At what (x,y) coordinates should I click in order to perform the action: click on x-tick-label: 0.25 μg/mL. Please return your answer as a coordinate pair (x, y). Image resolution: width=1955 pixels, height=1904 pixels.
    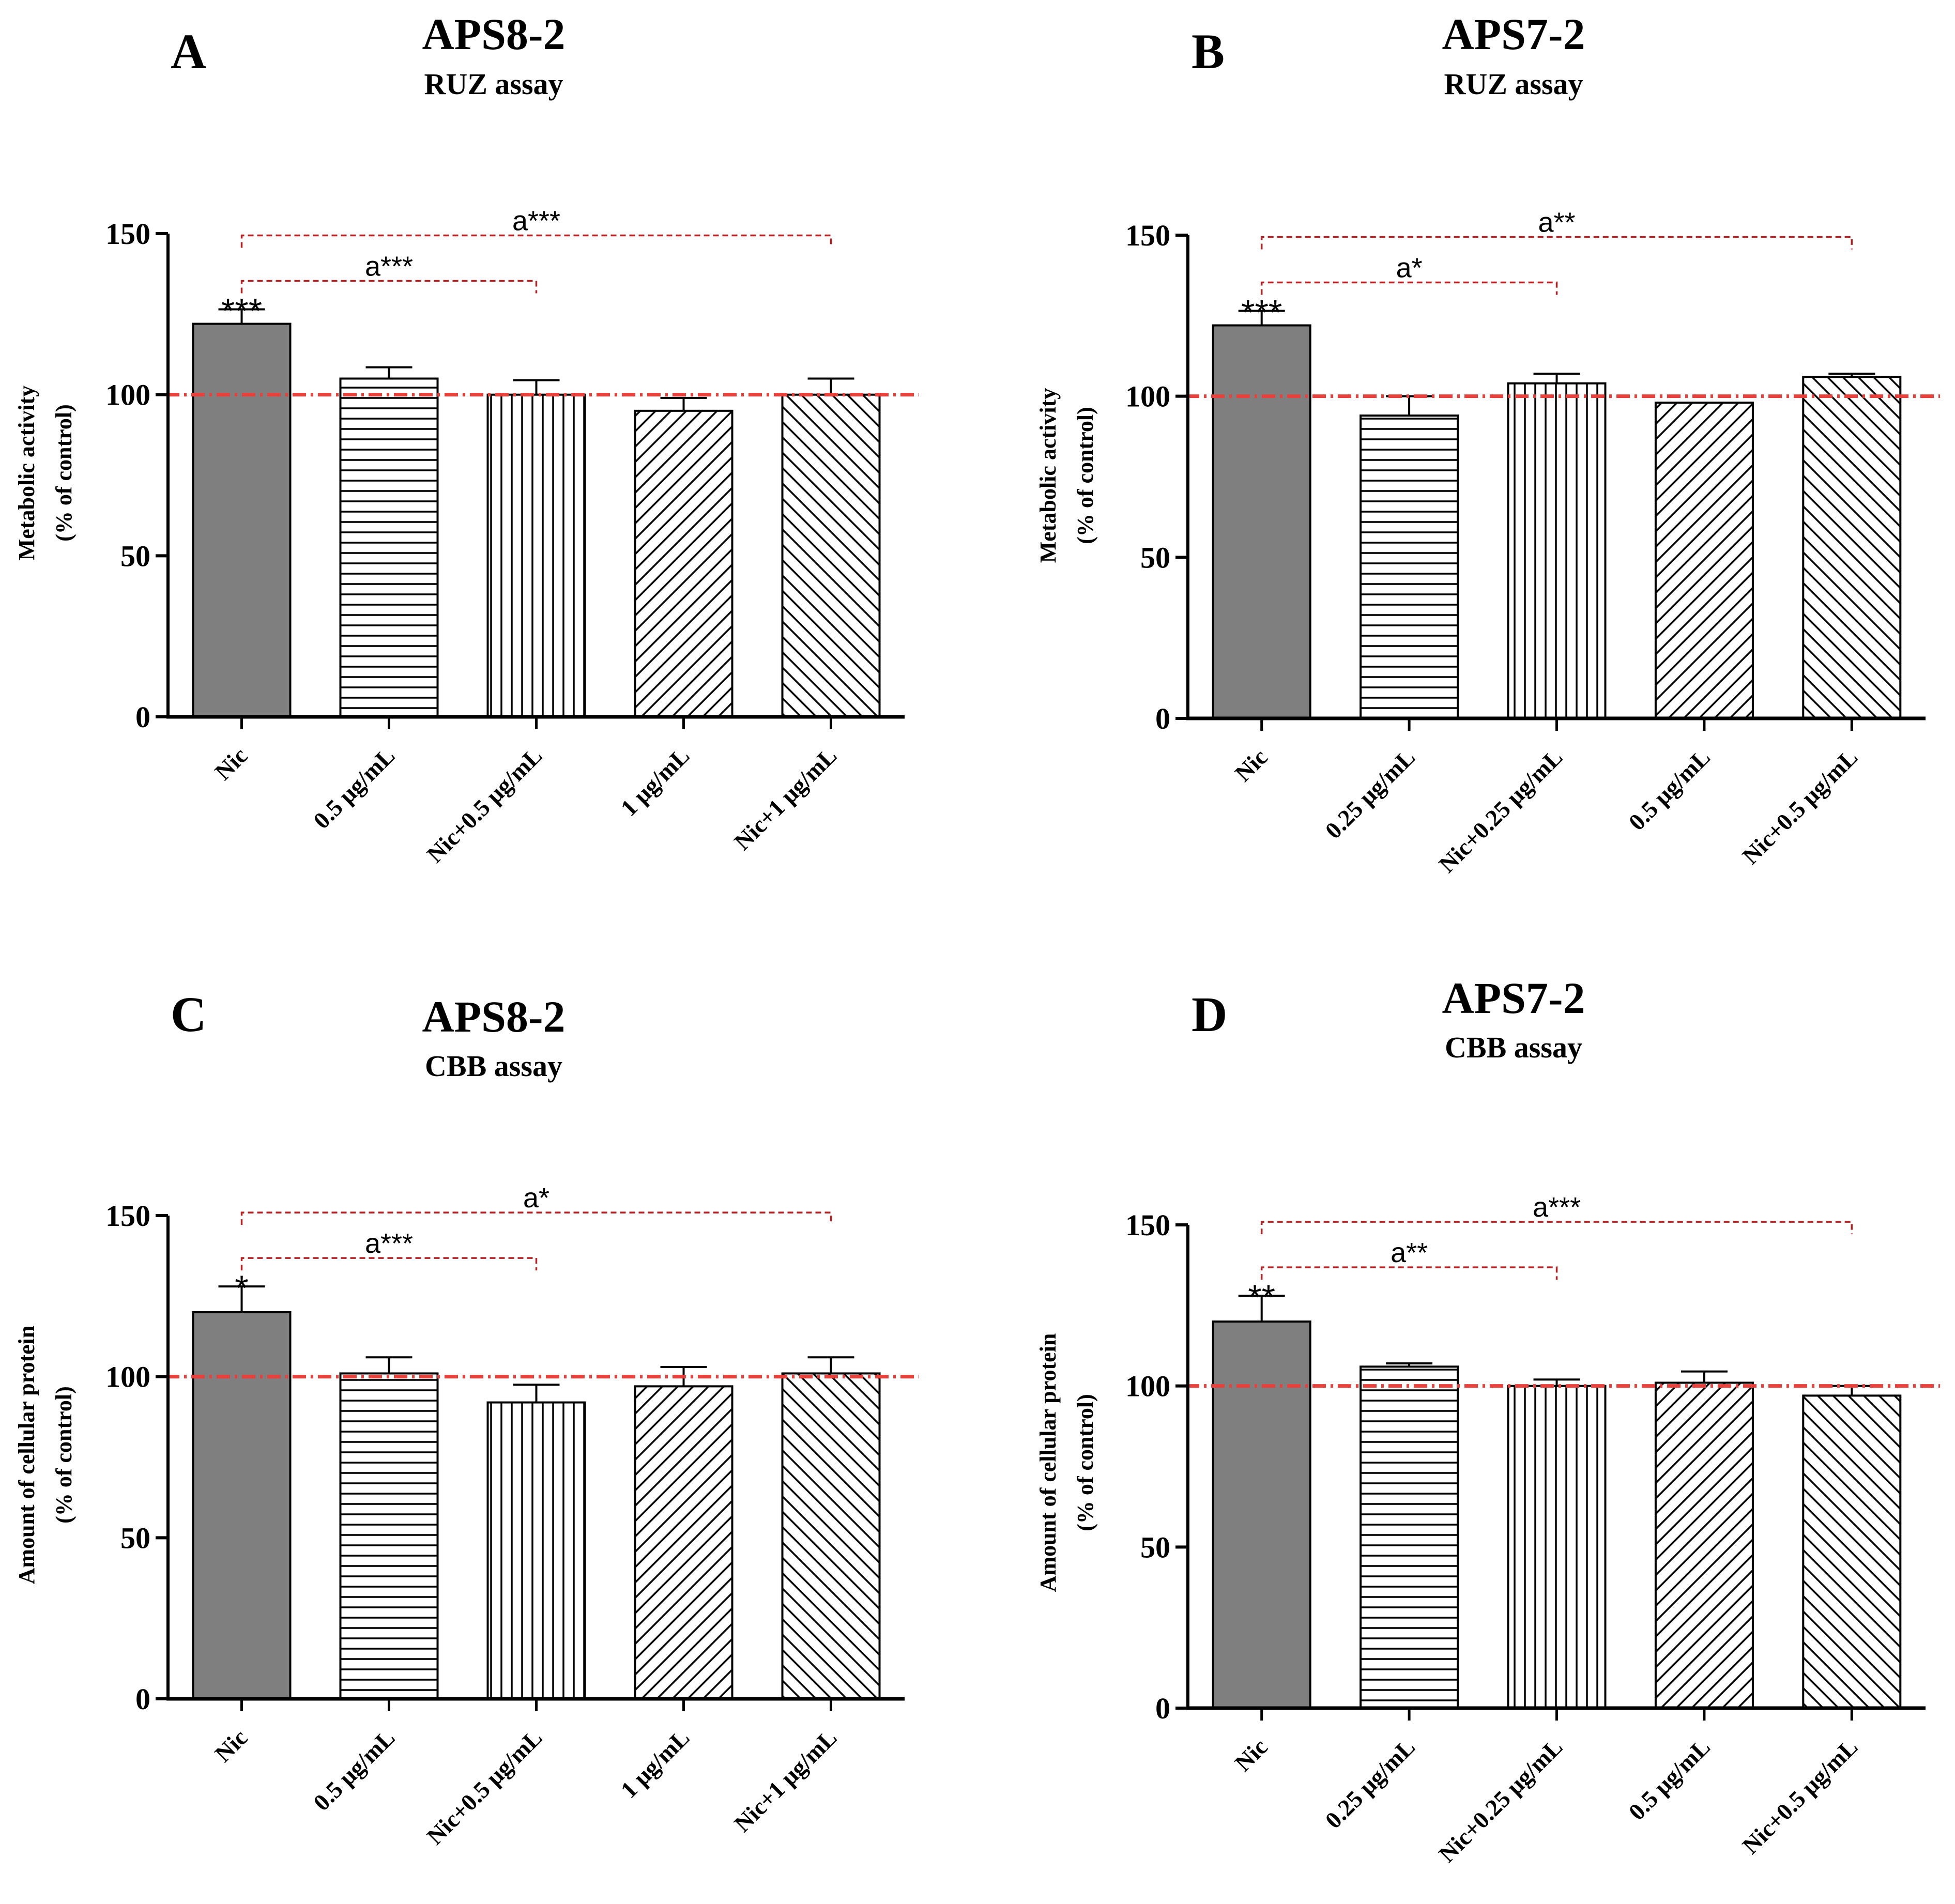
    Looking at the image, I should click on (1370, 1783).